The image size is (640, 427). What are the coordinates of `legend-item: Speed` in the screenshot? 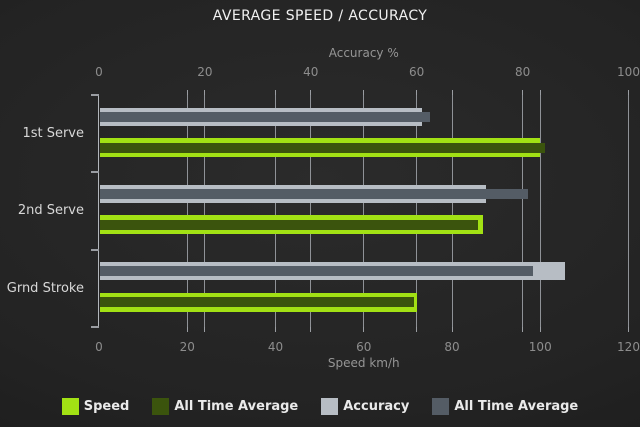 It's located at (95, 406).